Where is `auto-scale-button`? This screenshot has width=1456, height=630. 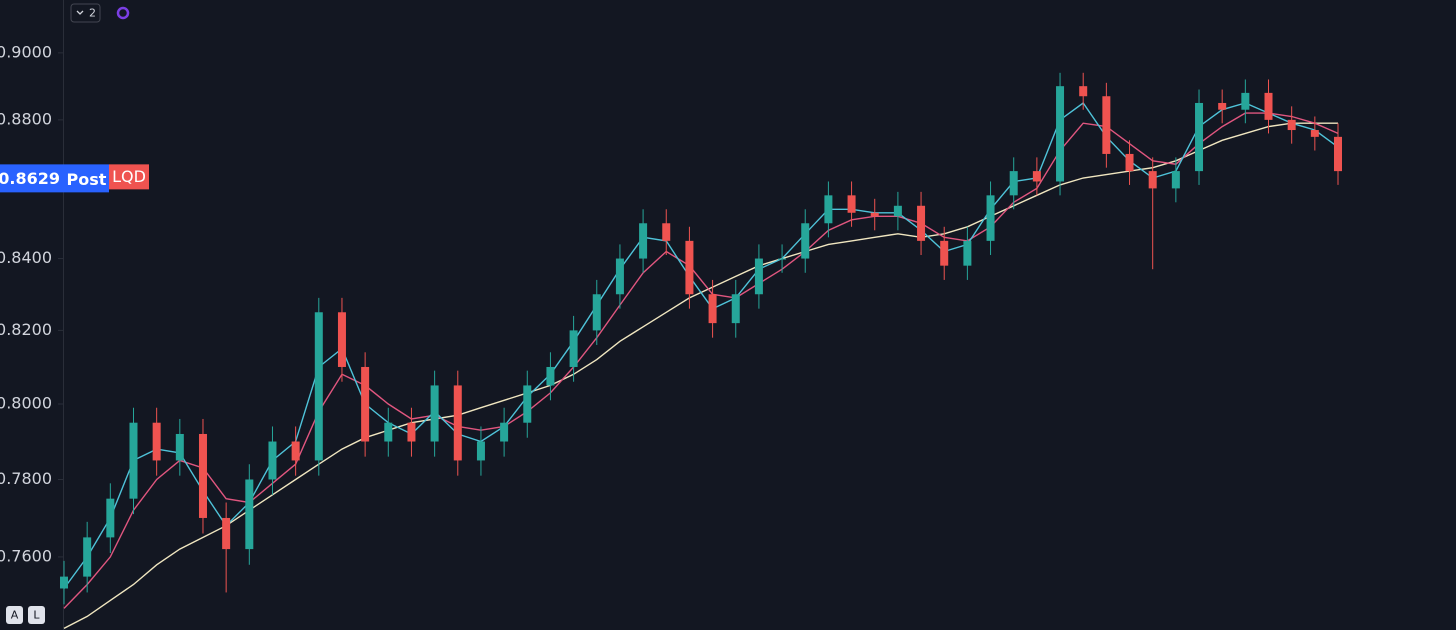
auto-scale-button is located at coordinates (14, 615).